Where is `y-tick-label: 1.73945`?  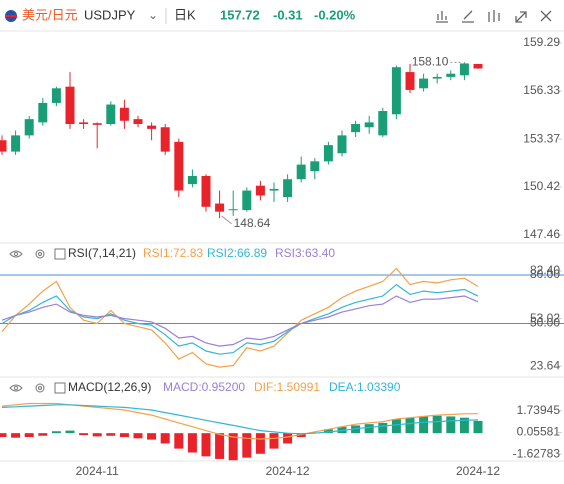 y-tick-label: 1.73945 is located at coordinates (539, 410).